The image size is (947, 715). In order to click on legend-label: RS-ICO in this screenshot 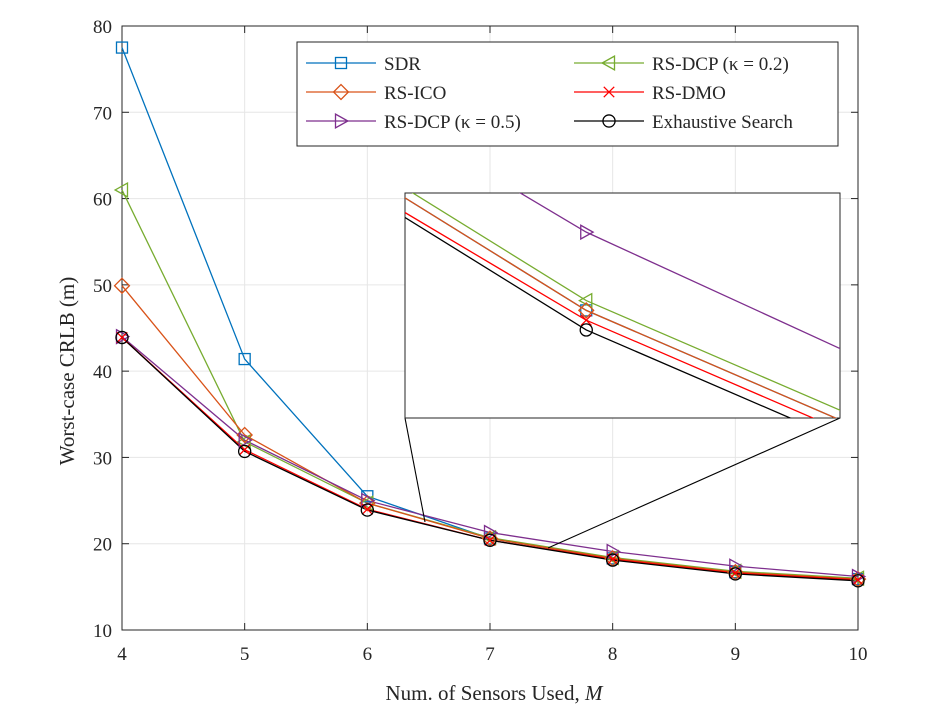, I will do `click(415, 93)`.